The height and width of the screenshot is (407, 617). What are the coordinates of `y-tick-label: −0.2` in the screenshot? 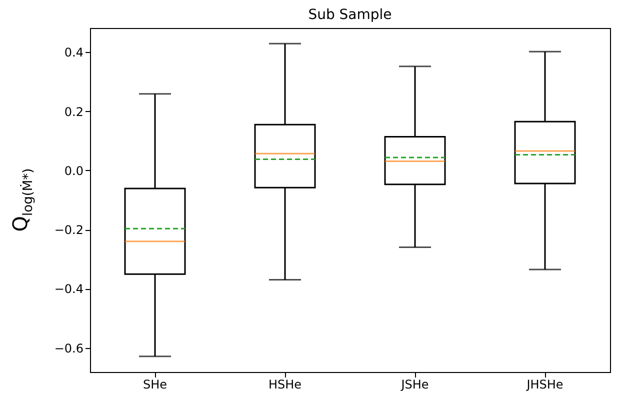 It's located at (69, 230).